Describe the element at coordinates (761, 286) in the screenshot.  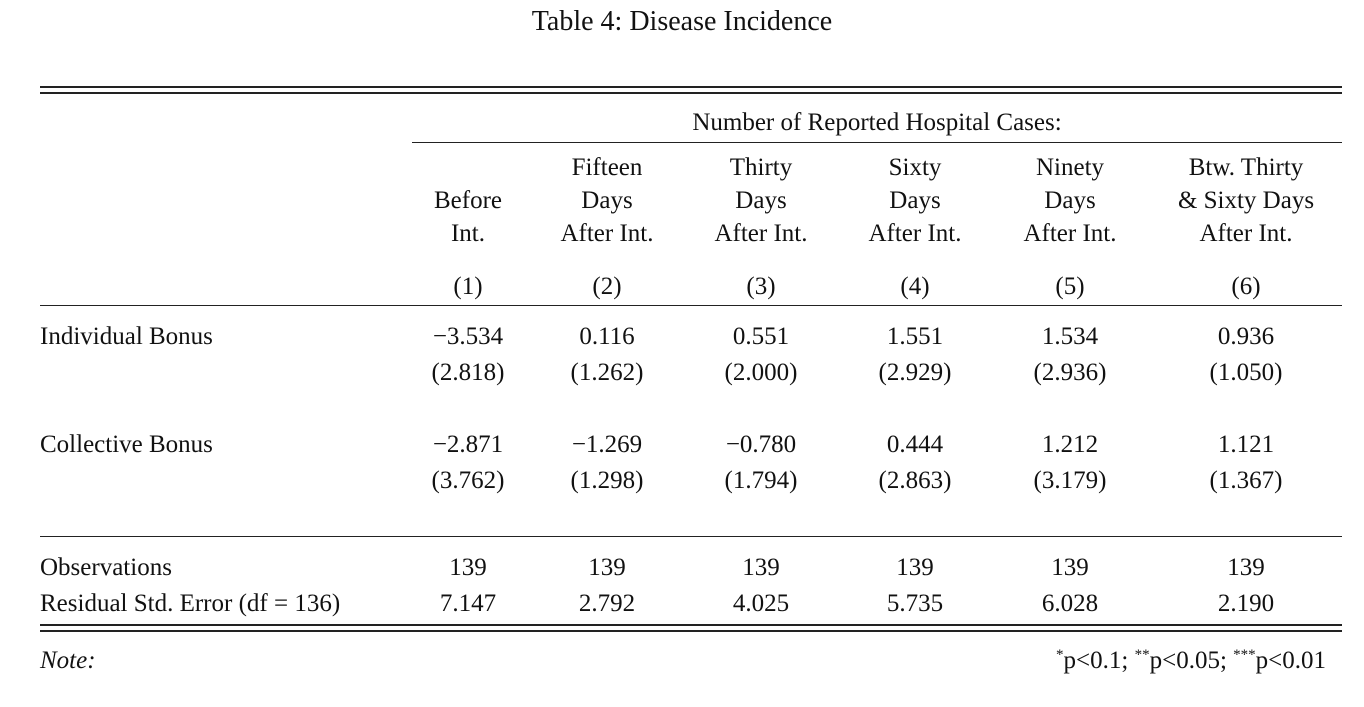
I see `column-number: (3)` at that location.